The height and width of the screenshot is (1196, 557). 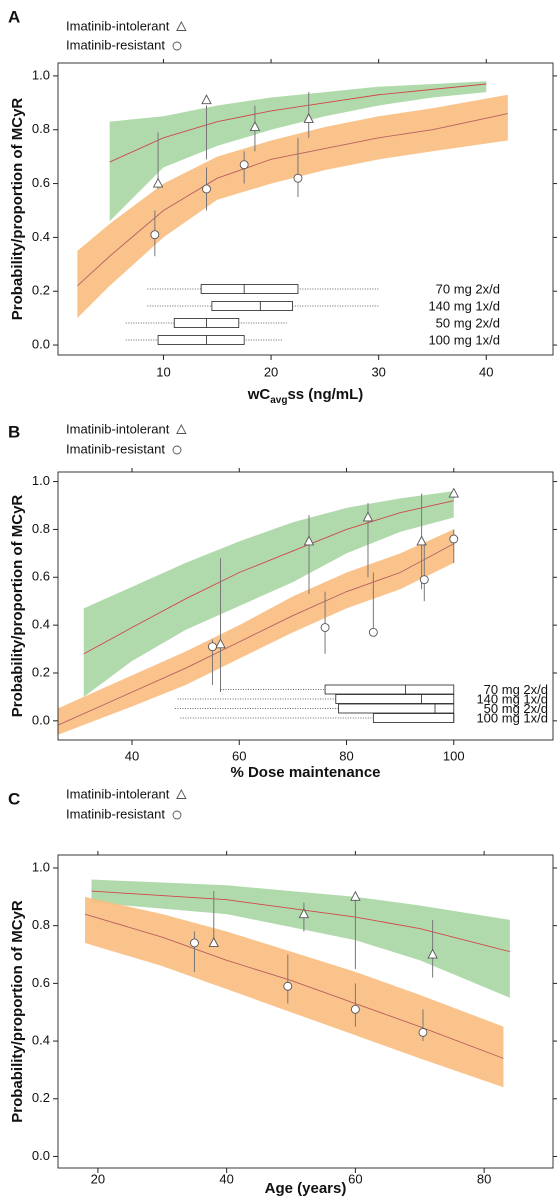 I want to click on x-axis-label-part: Age (years), so click(x=306, y=1188).